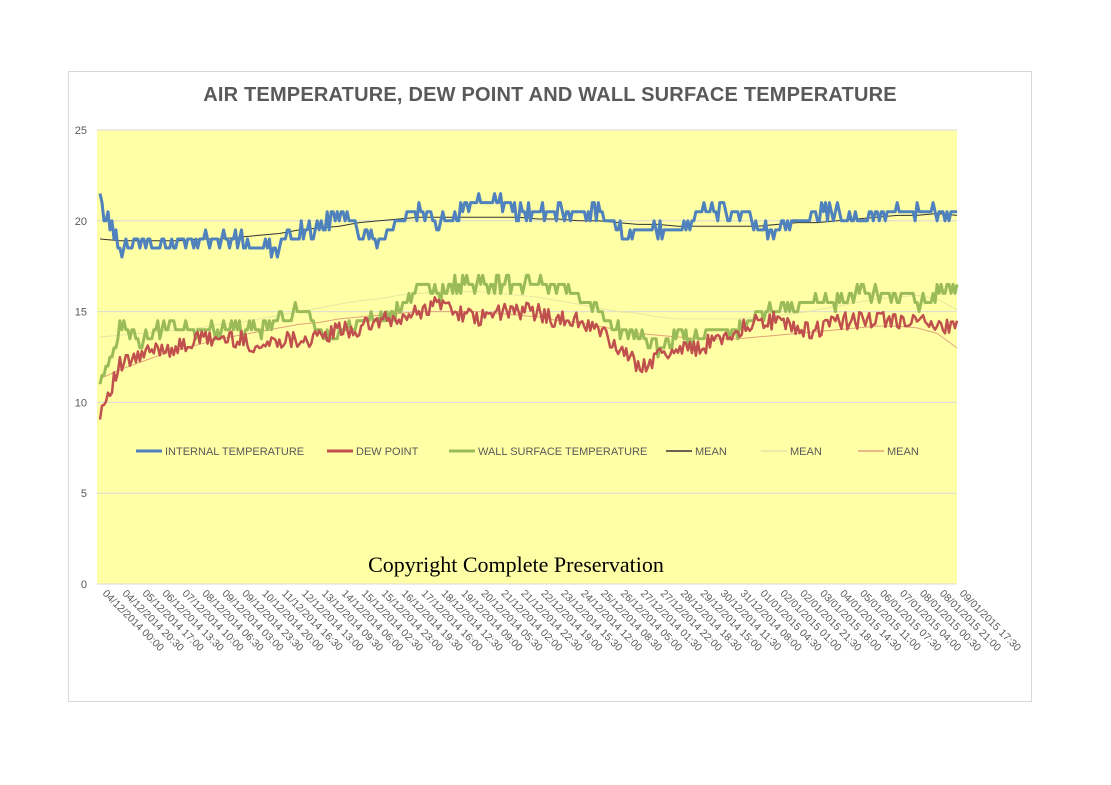 This screenshot has height=785, width=1111. What do you see at coordinates (81, 131) in the screenshot?
I see `y-tick-label: 25` at bounding box center [81, 131].